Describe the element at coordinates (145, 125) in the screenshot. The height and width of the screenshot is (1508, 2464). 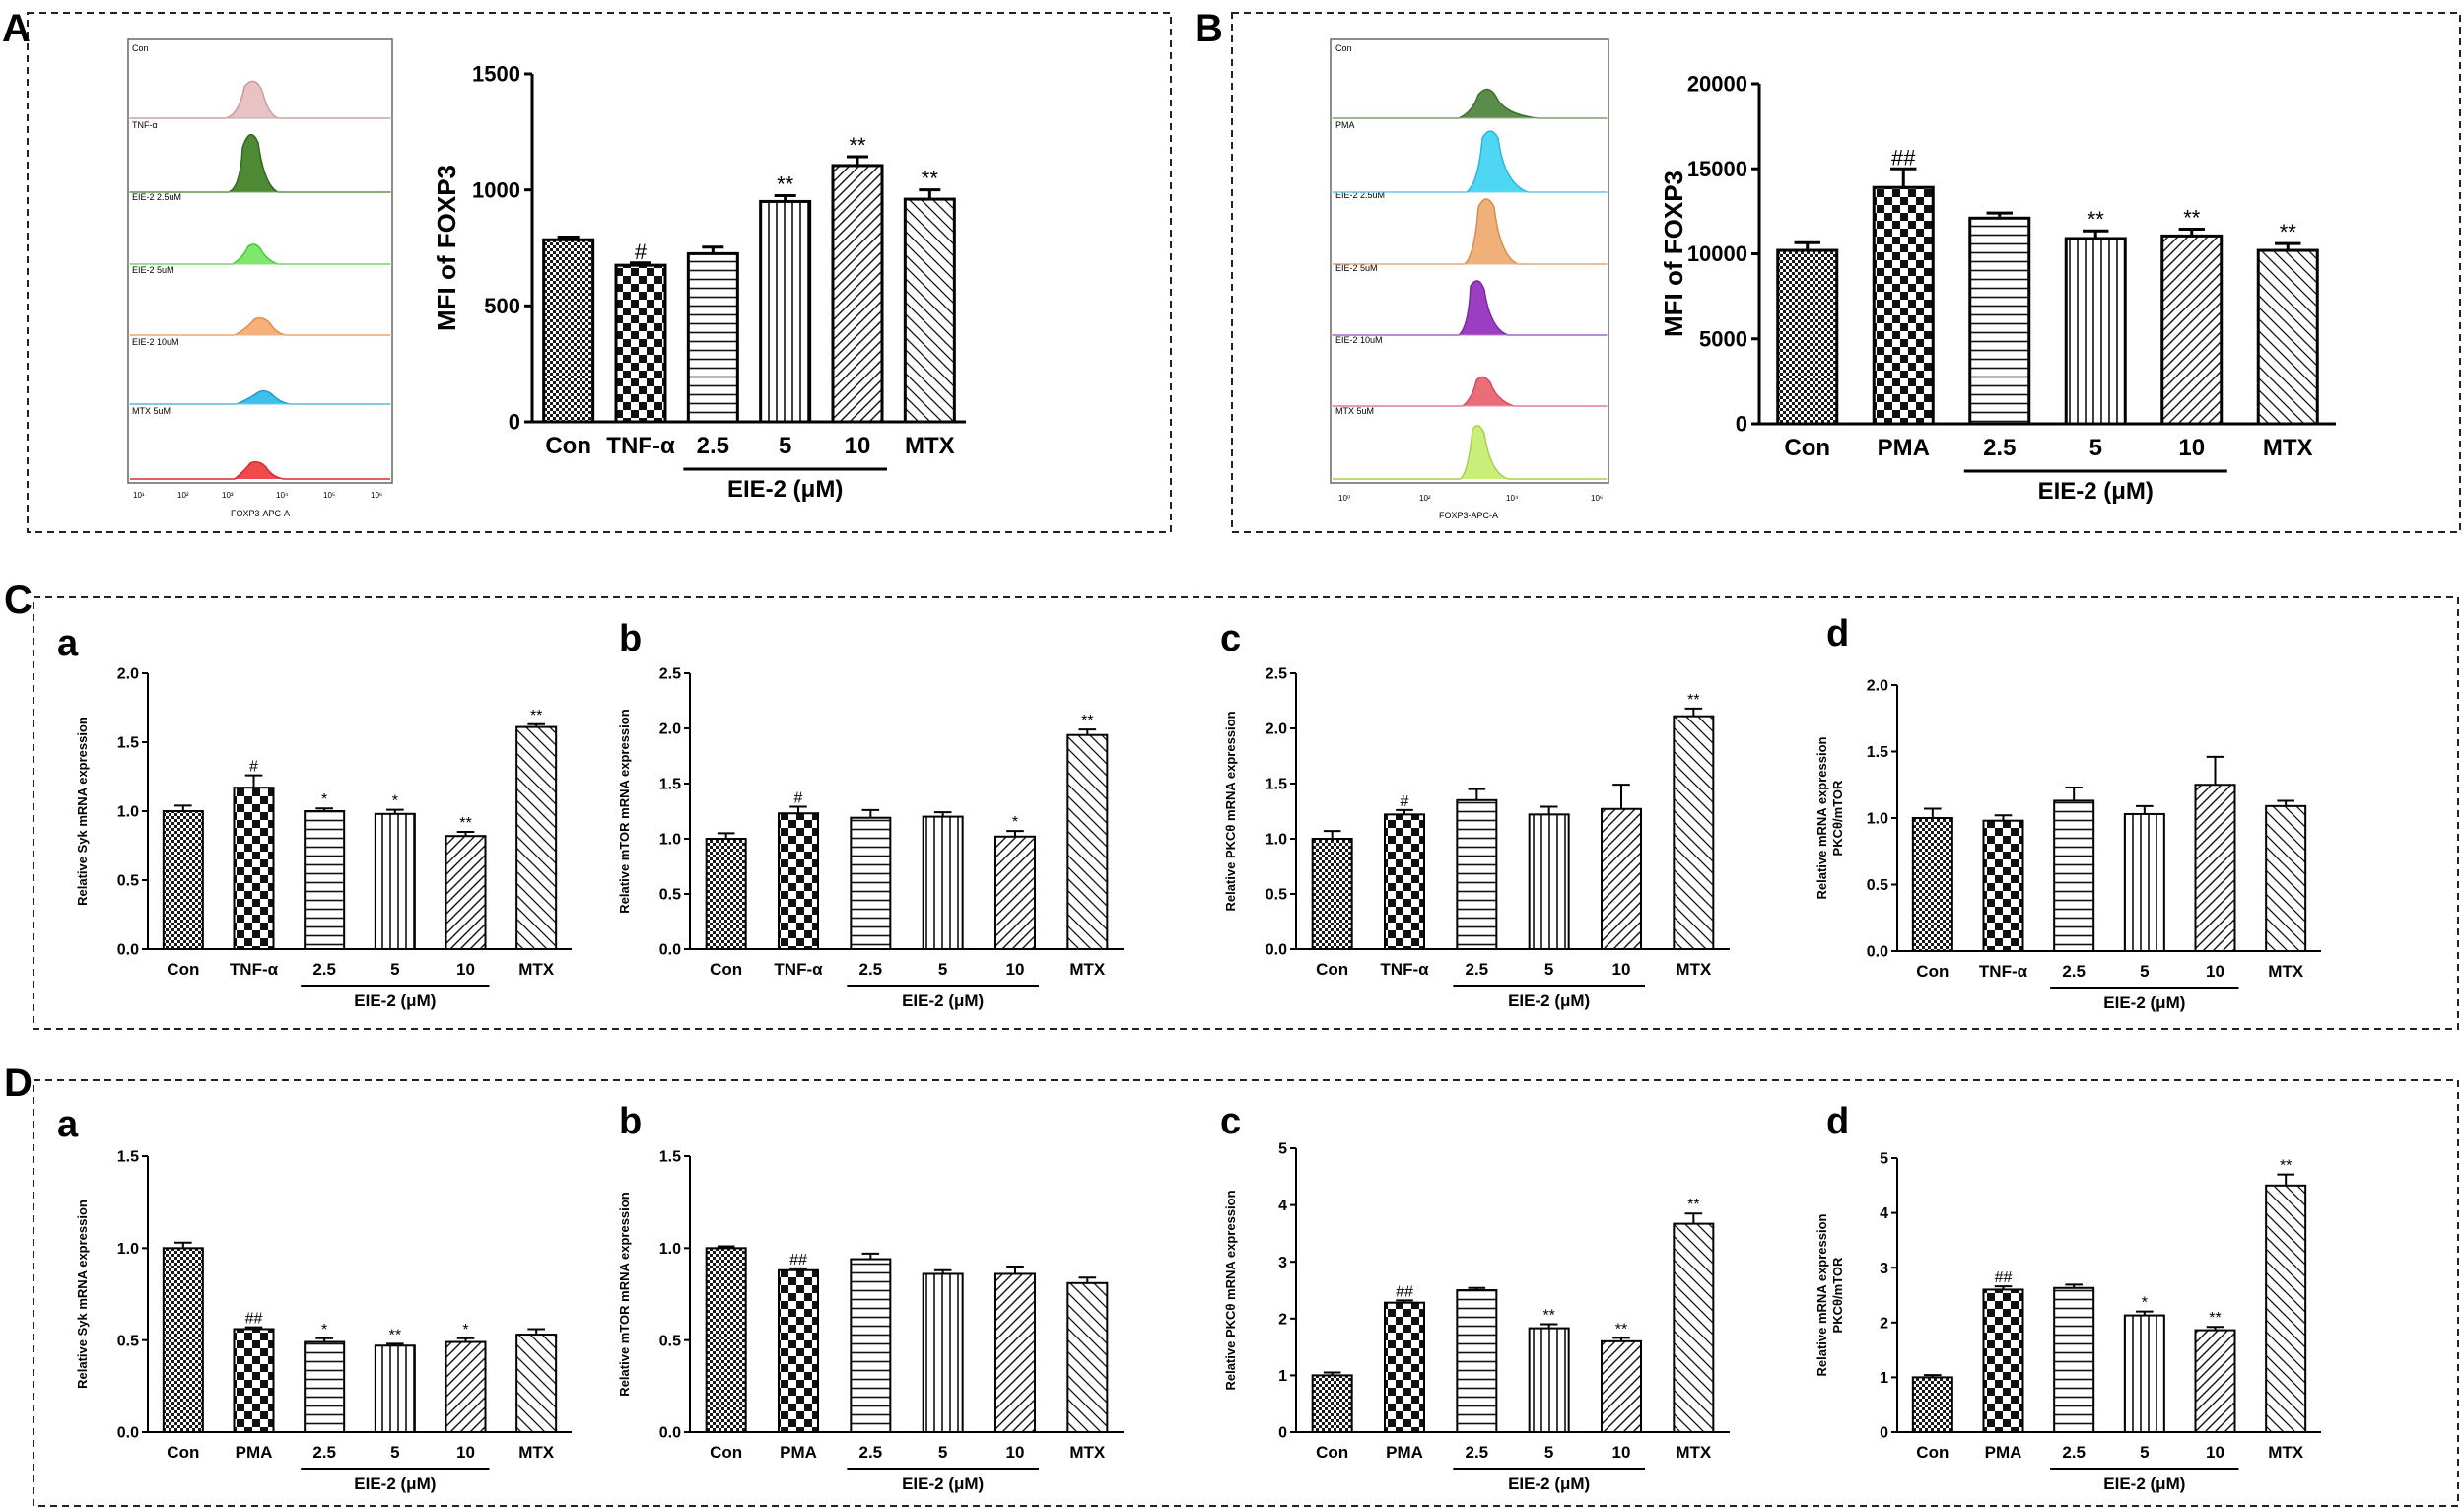
I see `flow-label-A-1: TNF-α` at that location.